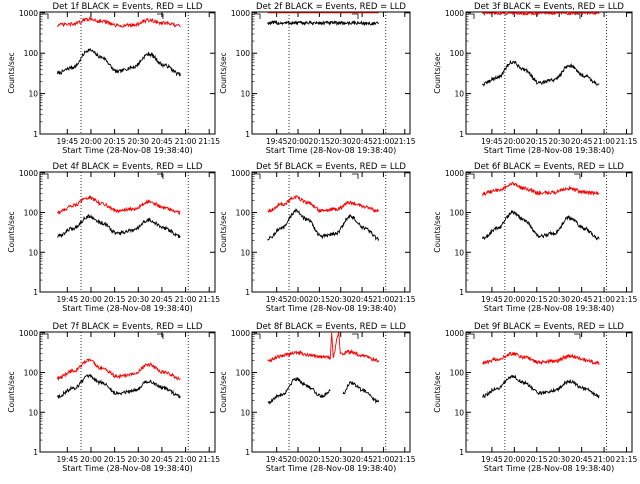  What do you see at coordinates (331, 327) in the screenshot?
I see `panel-title: Det 8f BLACK = Events, RED = LLD` at bounding box center [331, 327].